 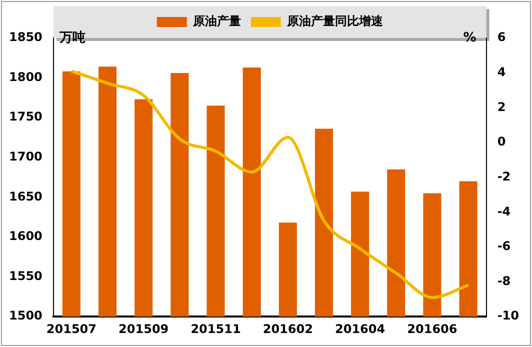 I want to click on y2-tick-label: 4, so click(x=501, y=71).